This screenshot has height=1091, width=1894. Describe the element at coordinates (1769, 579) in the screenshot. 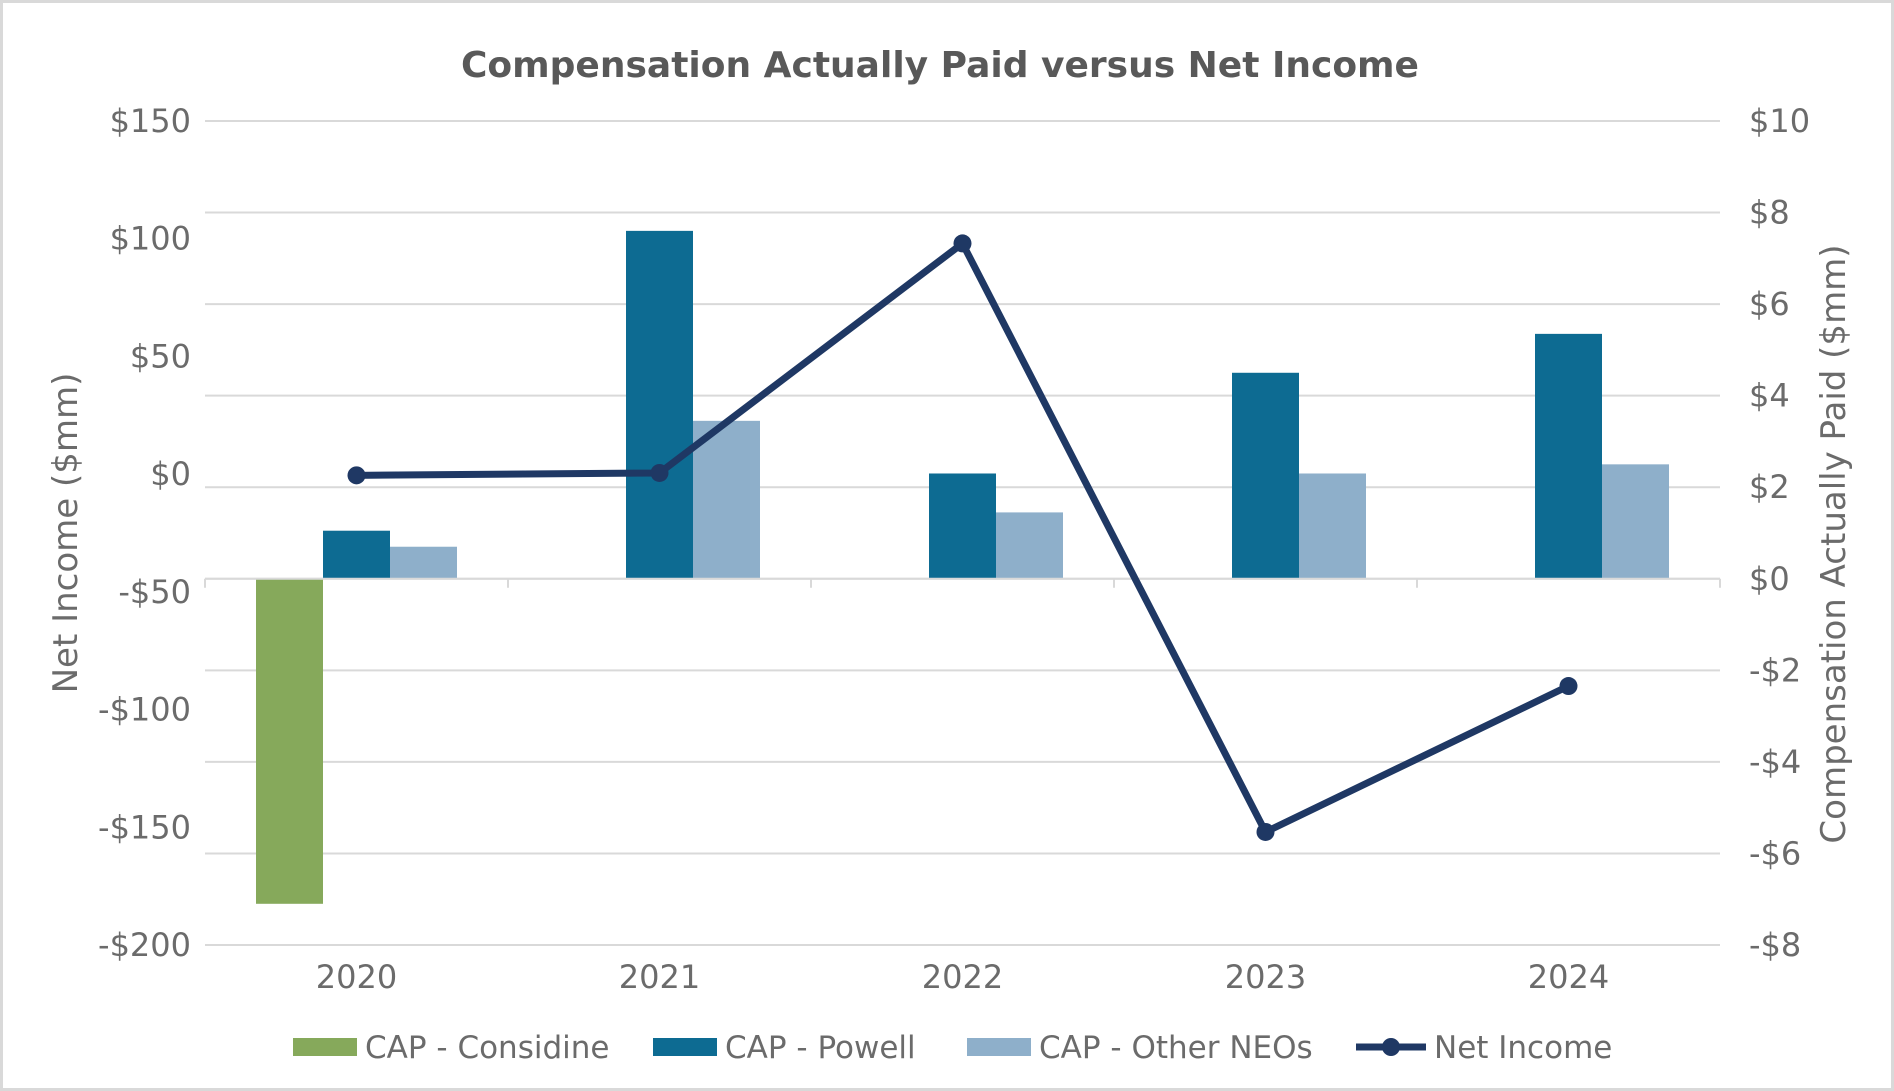

I see `right-tick-label: $0` at that location.